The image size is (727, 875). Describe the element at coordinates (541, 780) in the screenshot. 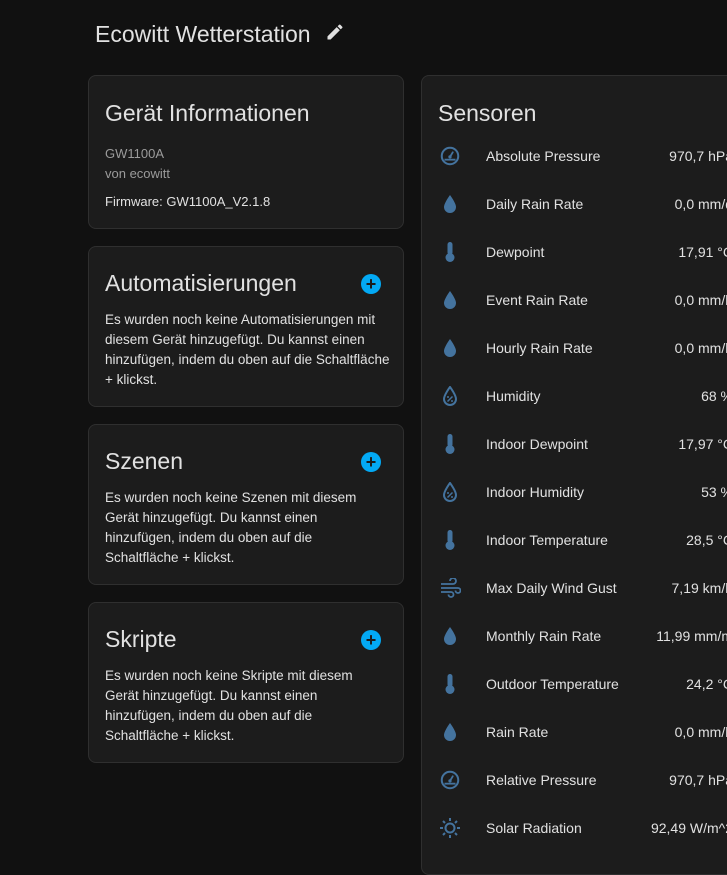

I see `sensor-name: Relative Pressure` at that location.